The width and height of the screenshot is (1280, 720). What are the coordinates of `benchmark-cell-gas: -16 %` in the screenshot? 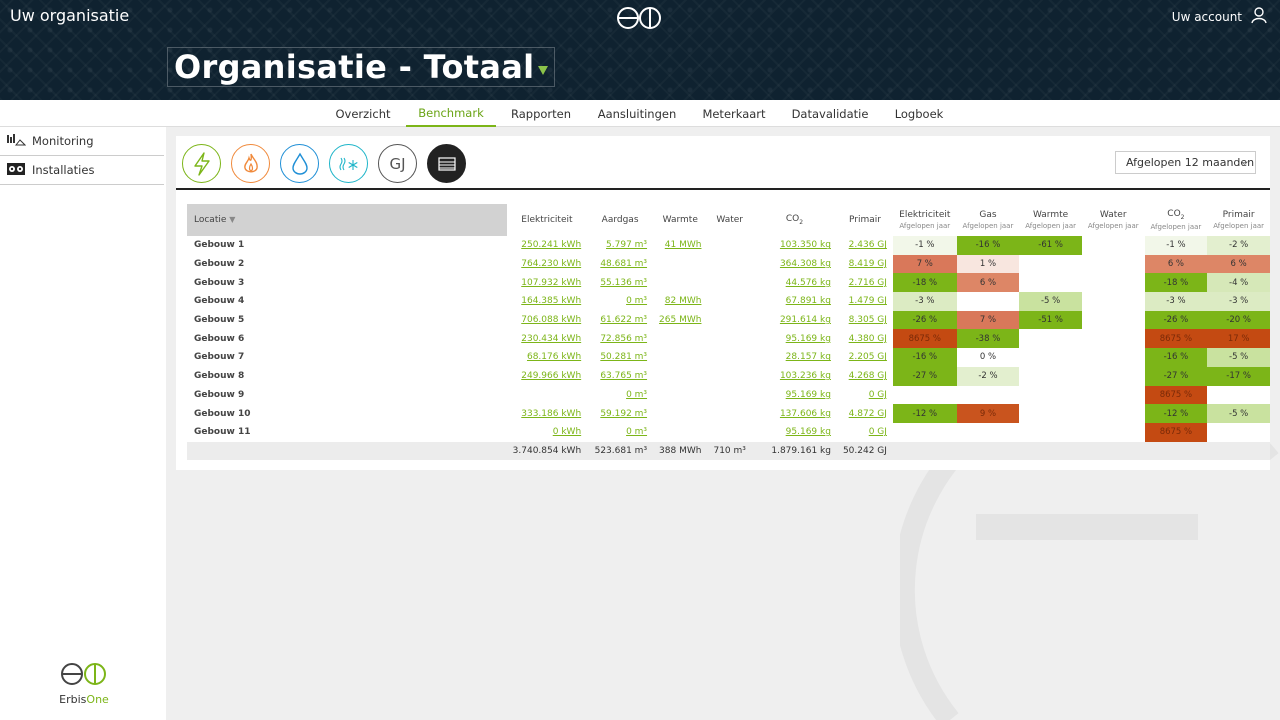 It's located at (988, 245).